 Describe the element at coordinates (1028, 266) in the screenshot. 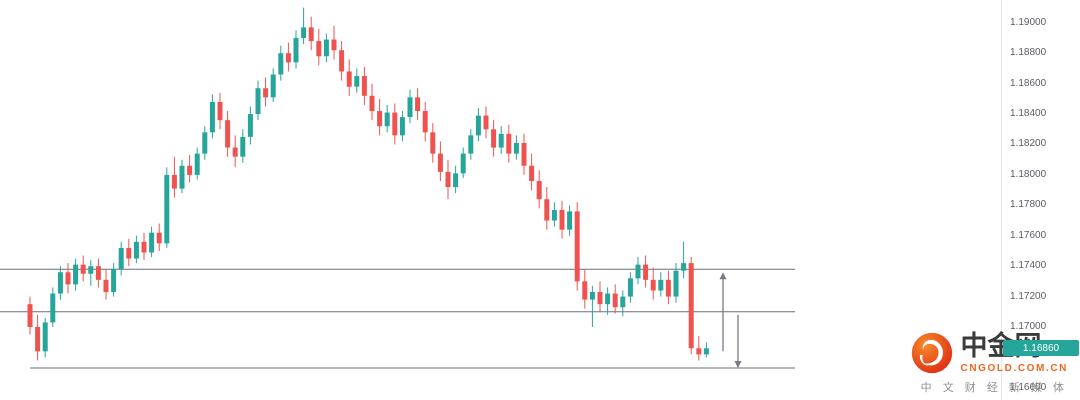

I see `price-axis-label: 1.17400` at that location.